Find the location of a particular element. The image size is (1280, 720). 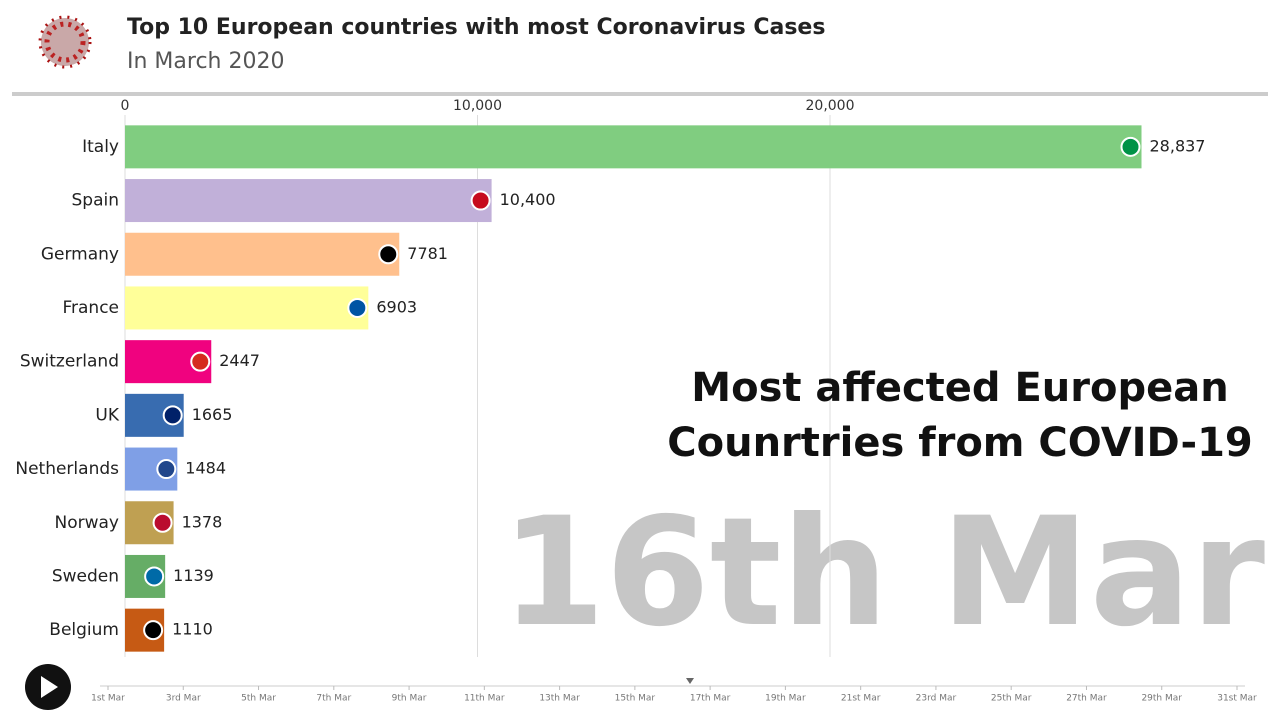

category-label: Belgium is located at coordinates (84, 630).